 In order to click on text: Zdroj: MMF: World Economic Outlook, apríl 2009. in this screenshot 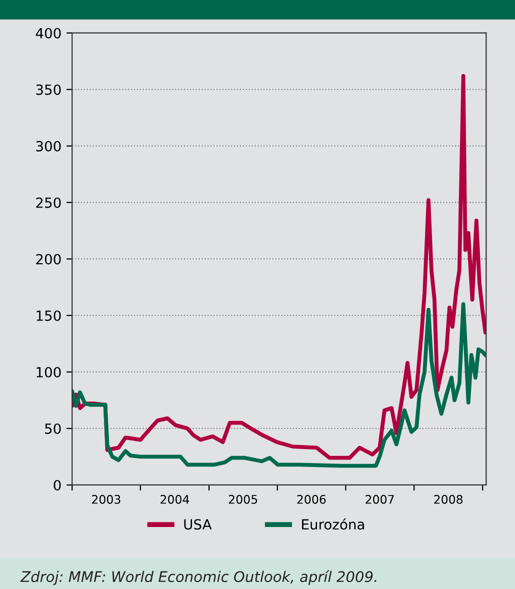, I will do `click(198, 577)`.